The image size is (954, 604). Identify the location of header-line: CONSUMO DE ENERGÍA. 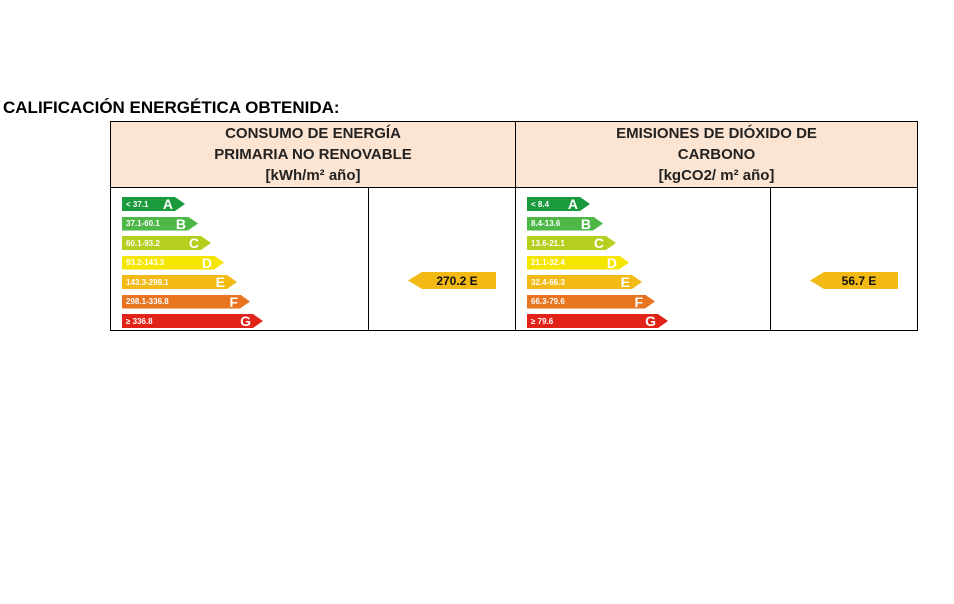
(313, 133).